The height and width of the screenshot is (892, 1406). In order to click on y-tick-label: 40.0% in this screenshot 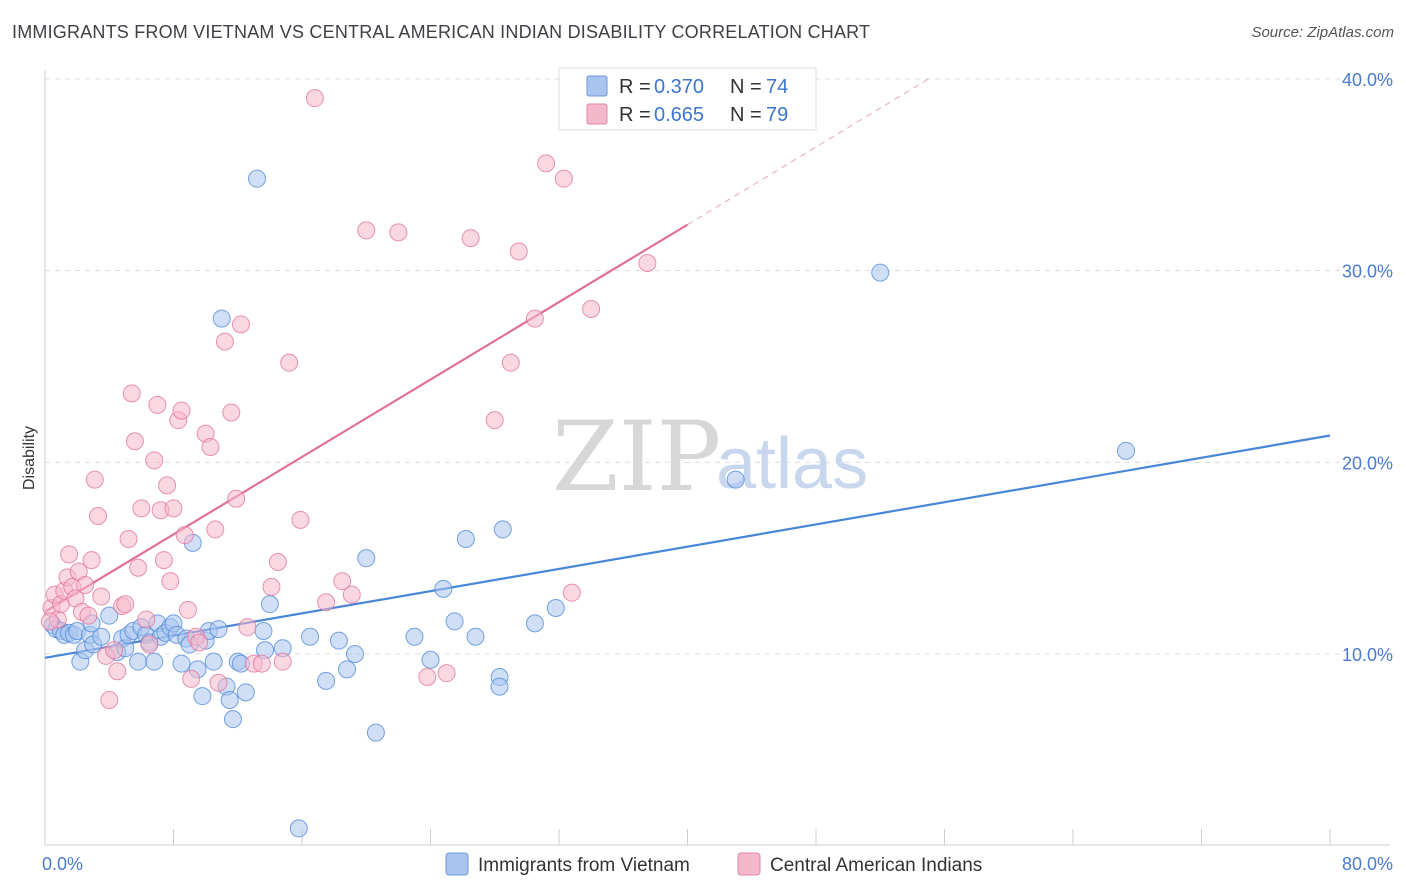, I will do `click(1367, 80)`.